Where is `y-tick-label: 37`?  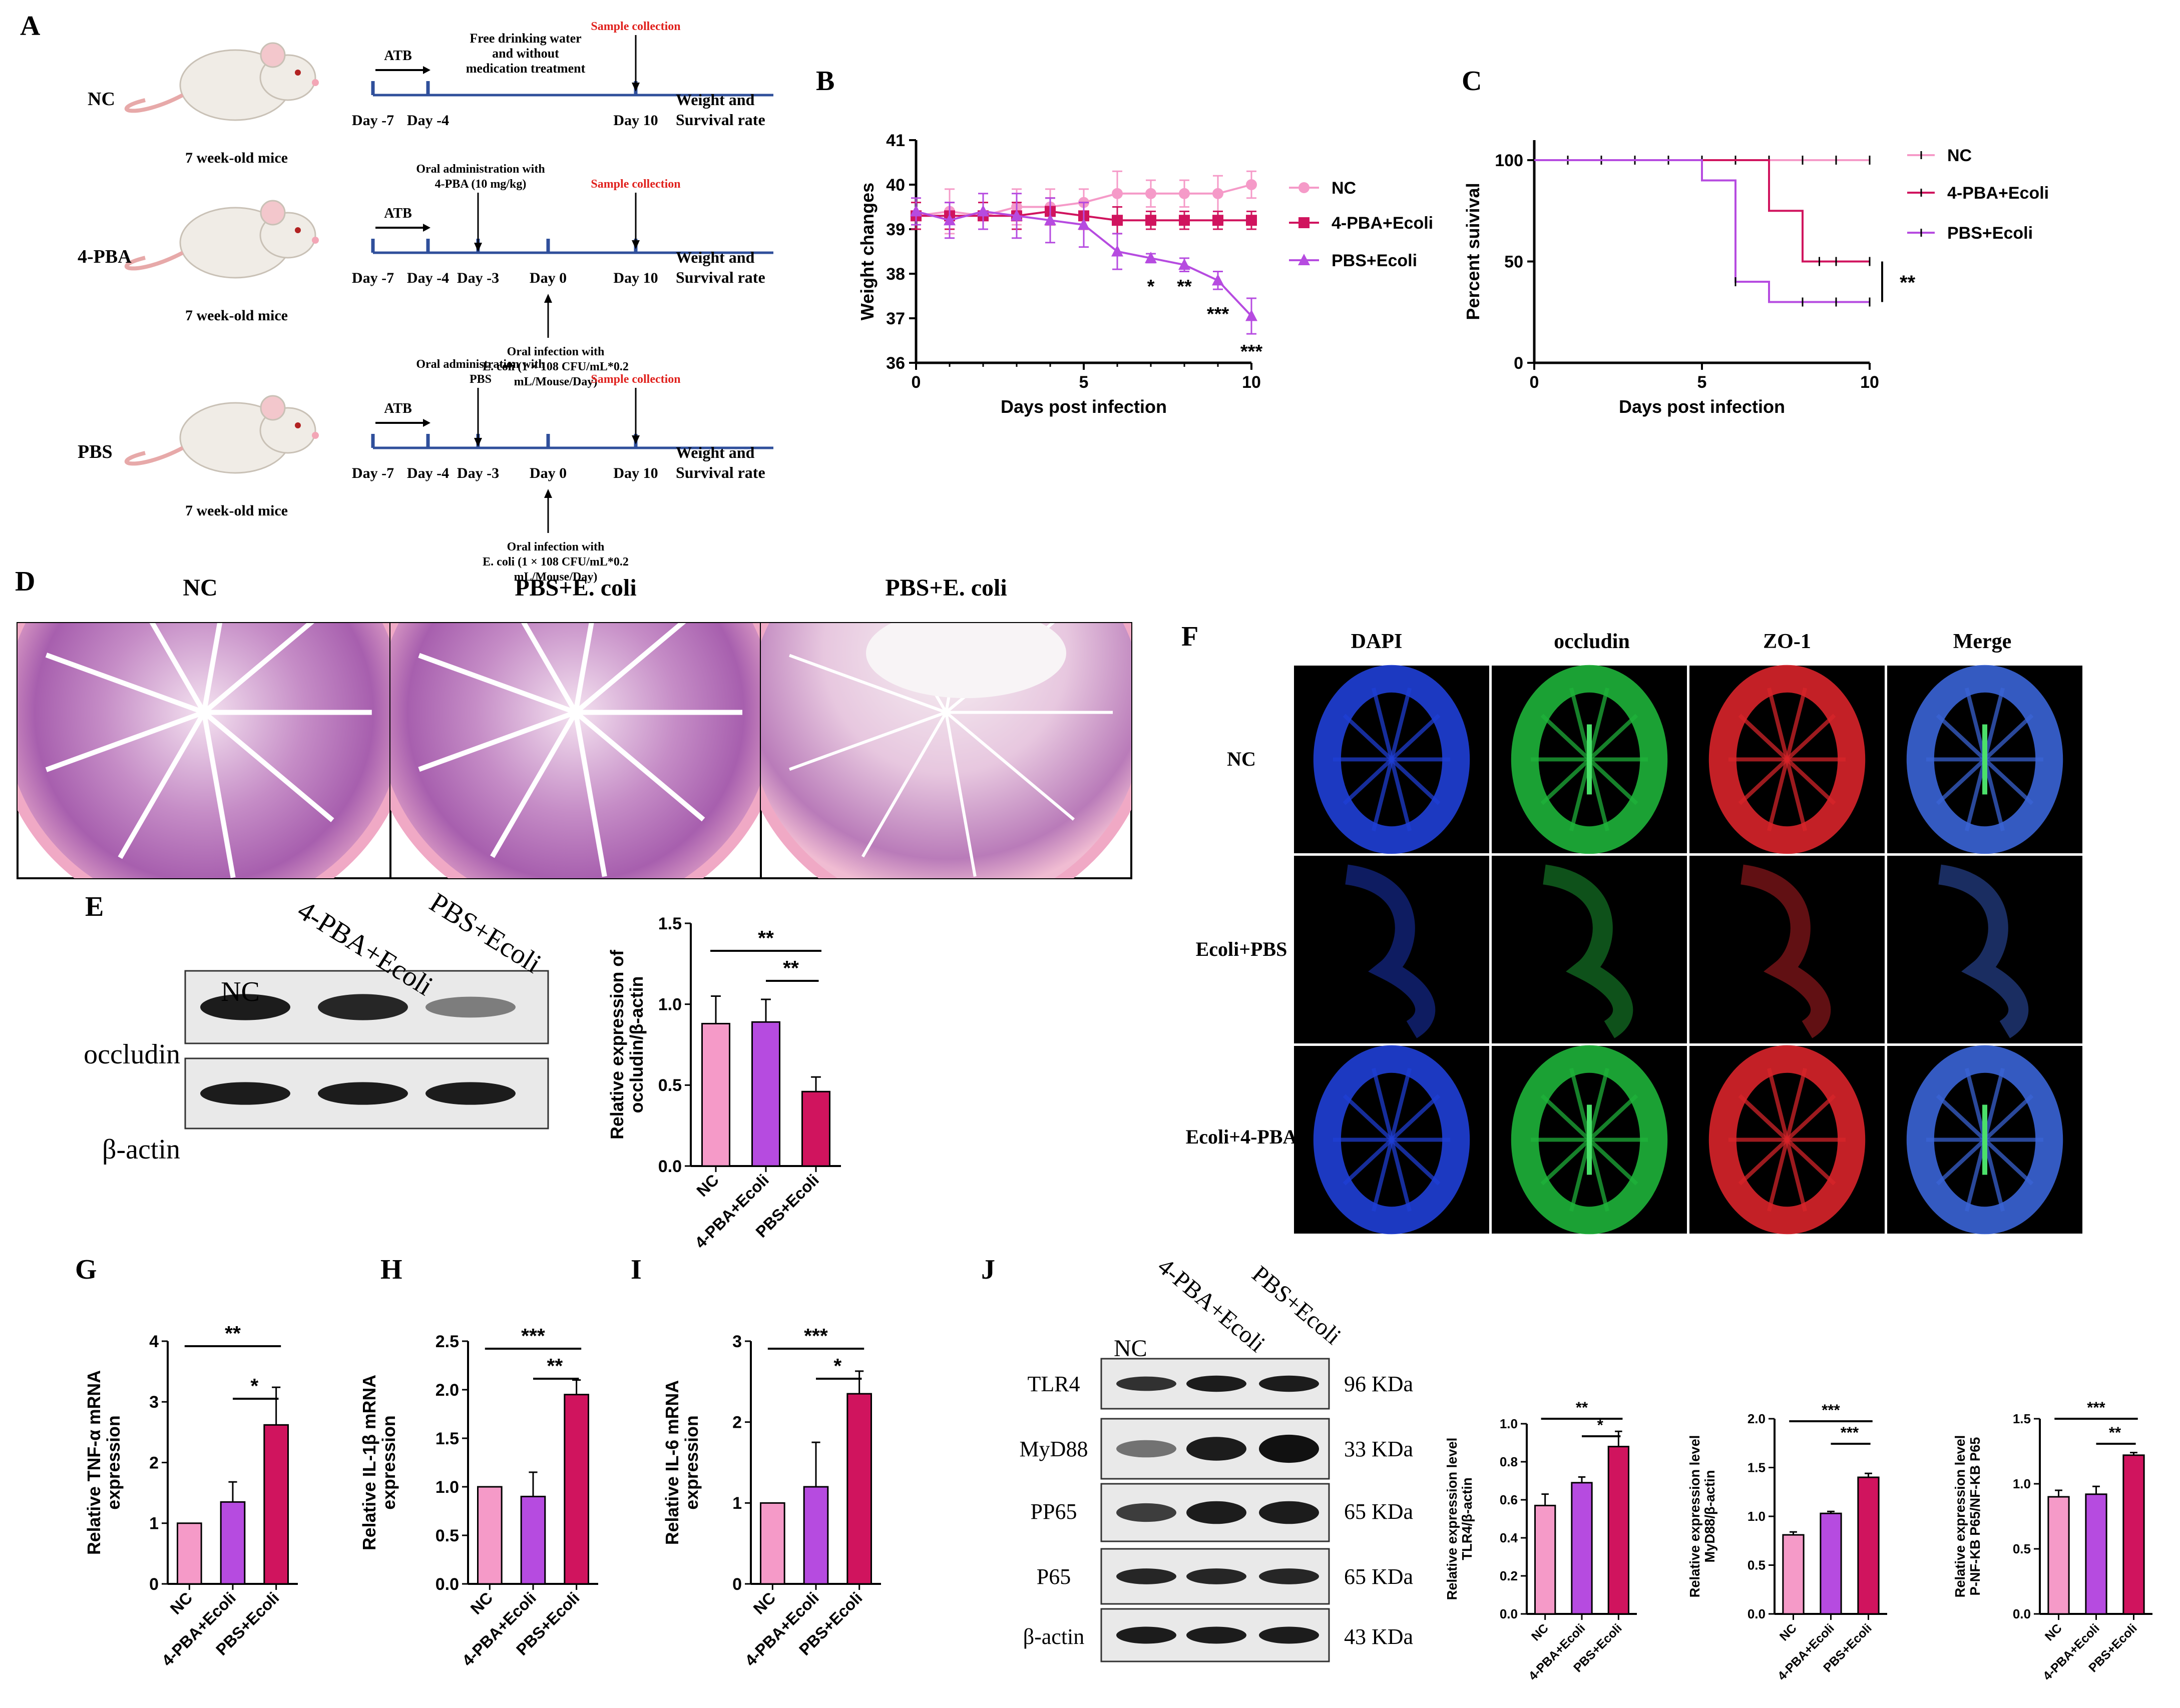 y-tick-label: 37 is located at coordinates (896, 319).